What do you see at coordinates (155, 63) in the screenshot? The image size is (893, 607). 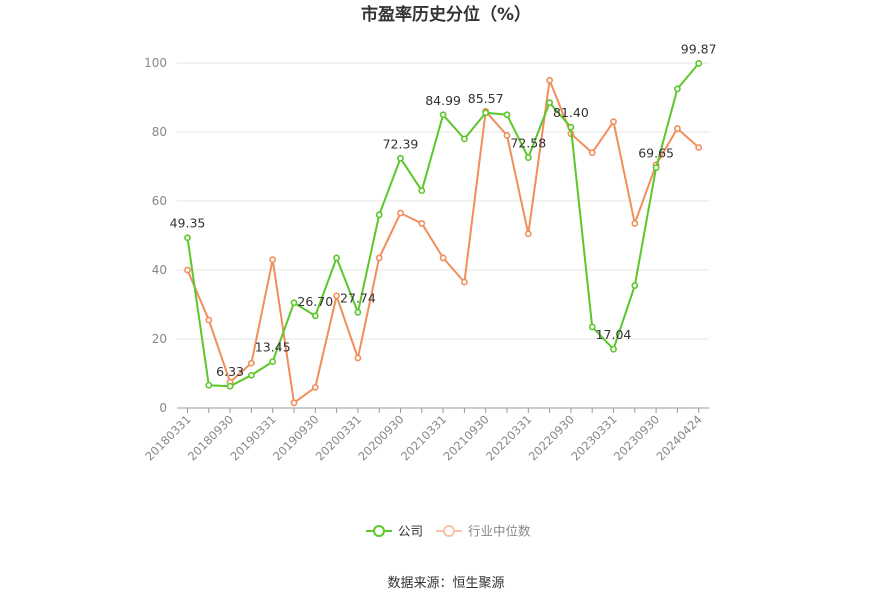 I see `y-tick-label: 100` at bounding box center [155, 63].